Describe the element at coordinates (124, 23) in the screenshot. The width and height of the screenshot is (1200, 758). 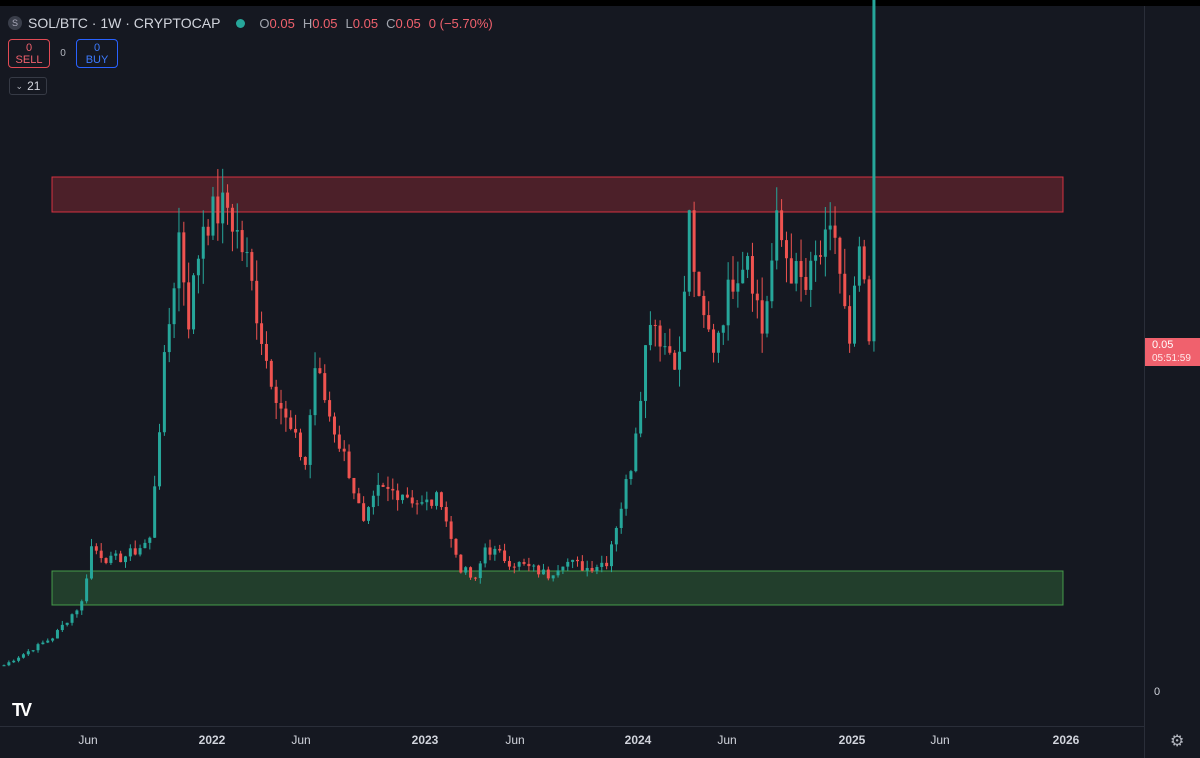
I see `symbol-title: SOL/BTC · 1W · CRYPTOCAP` at that location.